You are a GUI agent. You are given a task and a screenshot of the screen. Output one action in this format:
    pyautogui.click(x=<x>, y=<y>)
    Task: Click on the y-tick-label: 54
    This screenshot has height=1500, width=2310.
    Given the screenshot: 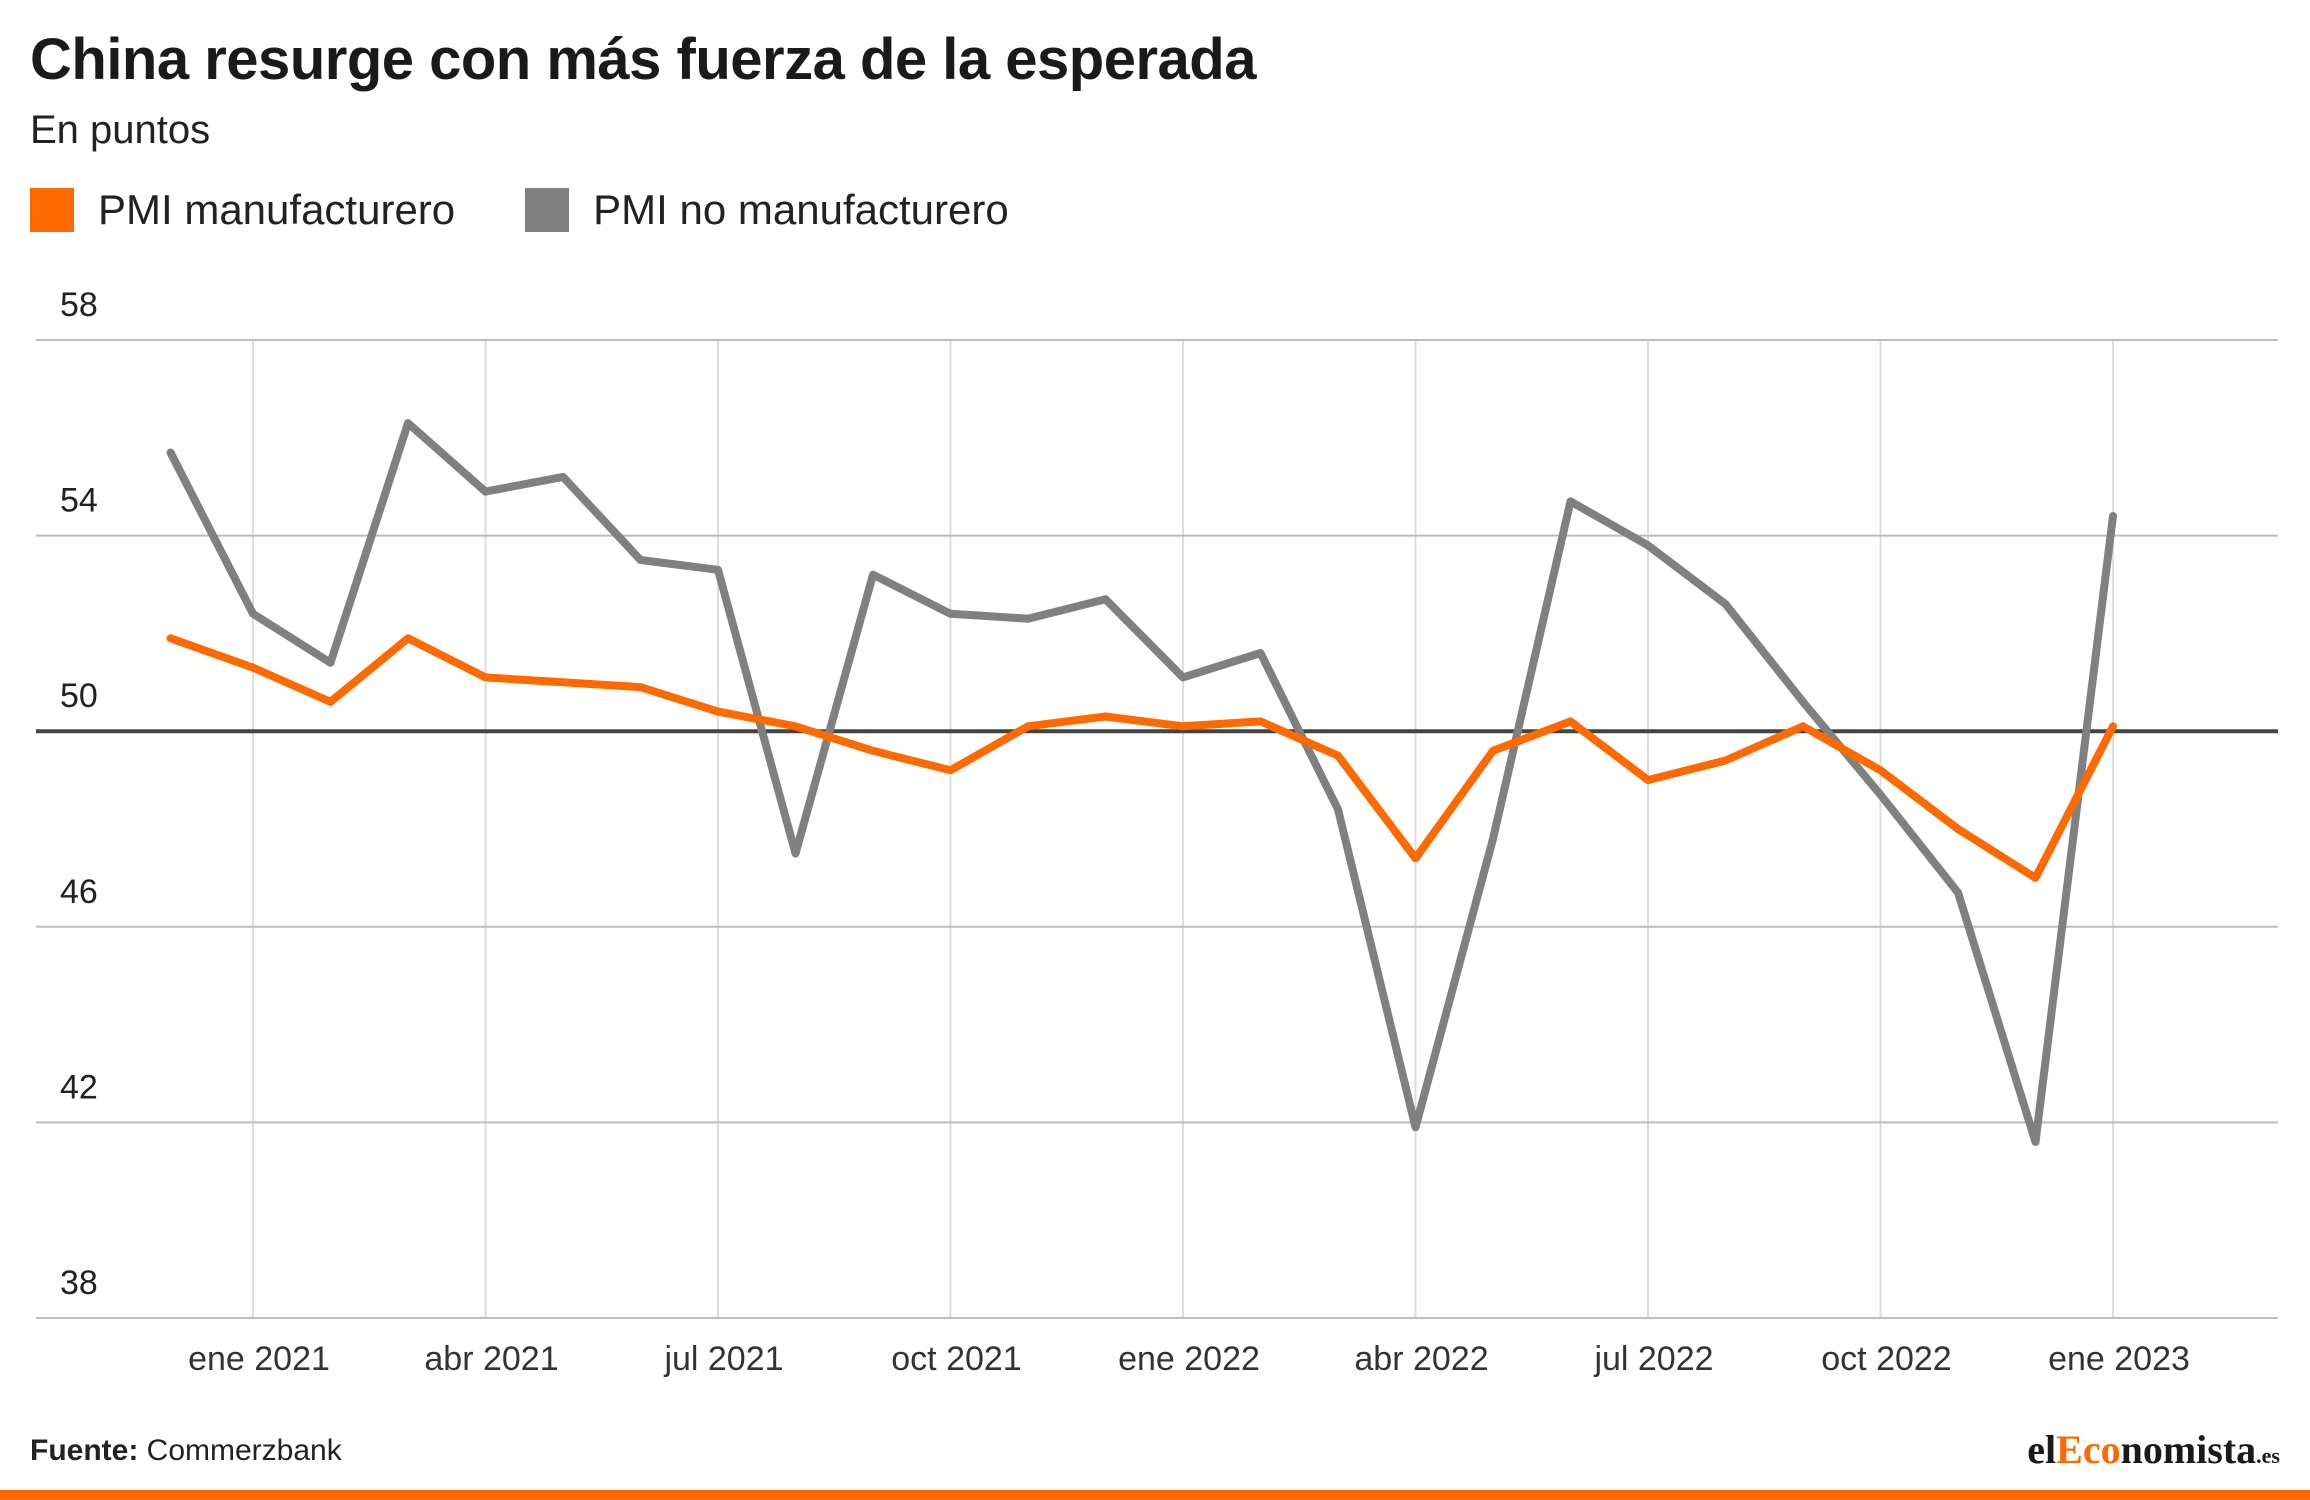 What is the action you would take?
    pyautogui.click(x=79, y=501)
    